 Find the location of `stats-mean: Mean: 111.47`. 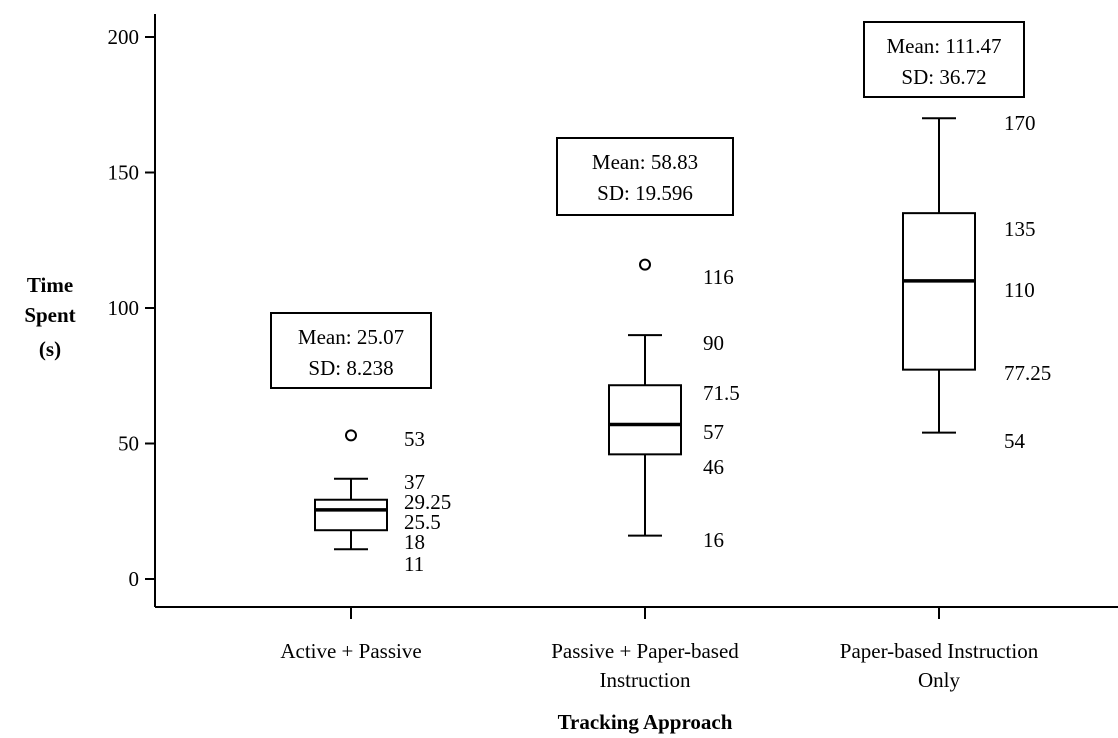

stats-mean: Mean: 111.47 is located at coordinates (943, 46).